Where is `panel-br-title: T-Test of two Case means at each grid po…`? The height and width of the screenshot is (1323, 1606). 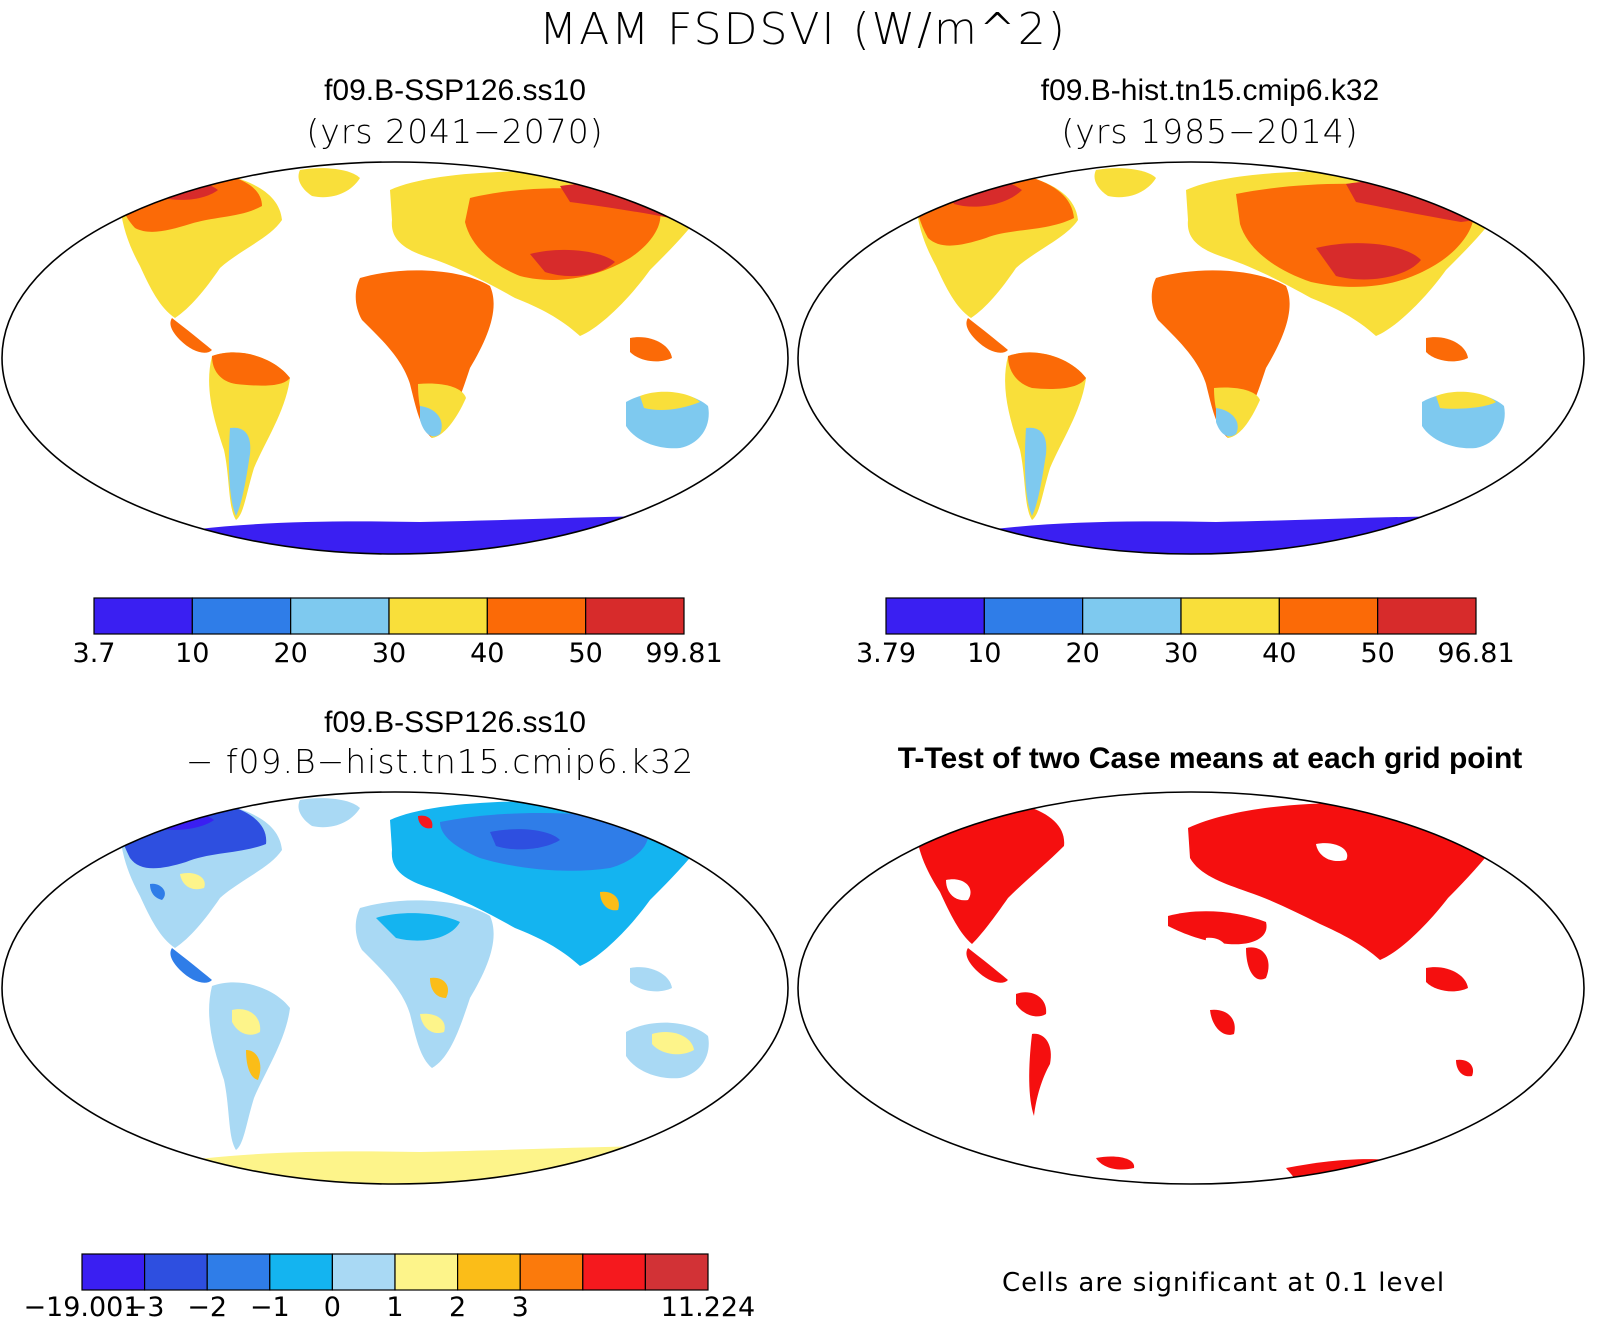 panel-br-title: T-Test of two Case means at each grid po… is located at coordinates (1210, 758).